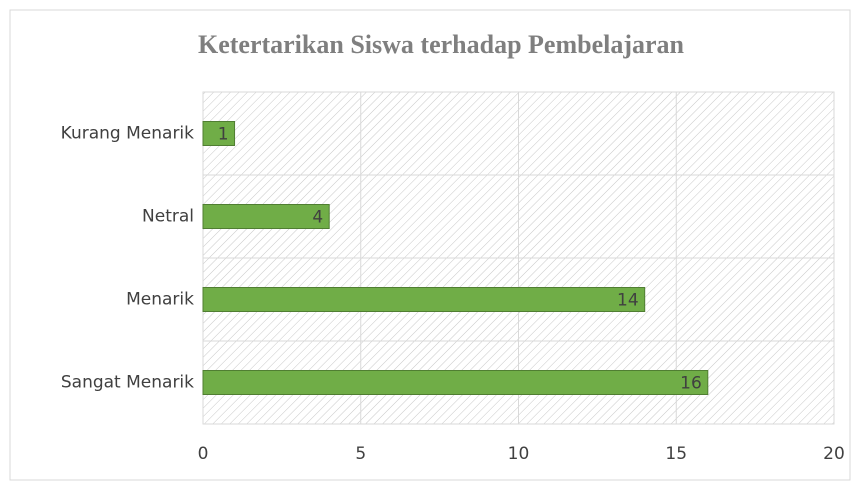 The height and width of the screenshot is (482, 862). Describe the element at coordinates (360, 454) in the screenshot. I see `x-tick-label: 5` at that location.